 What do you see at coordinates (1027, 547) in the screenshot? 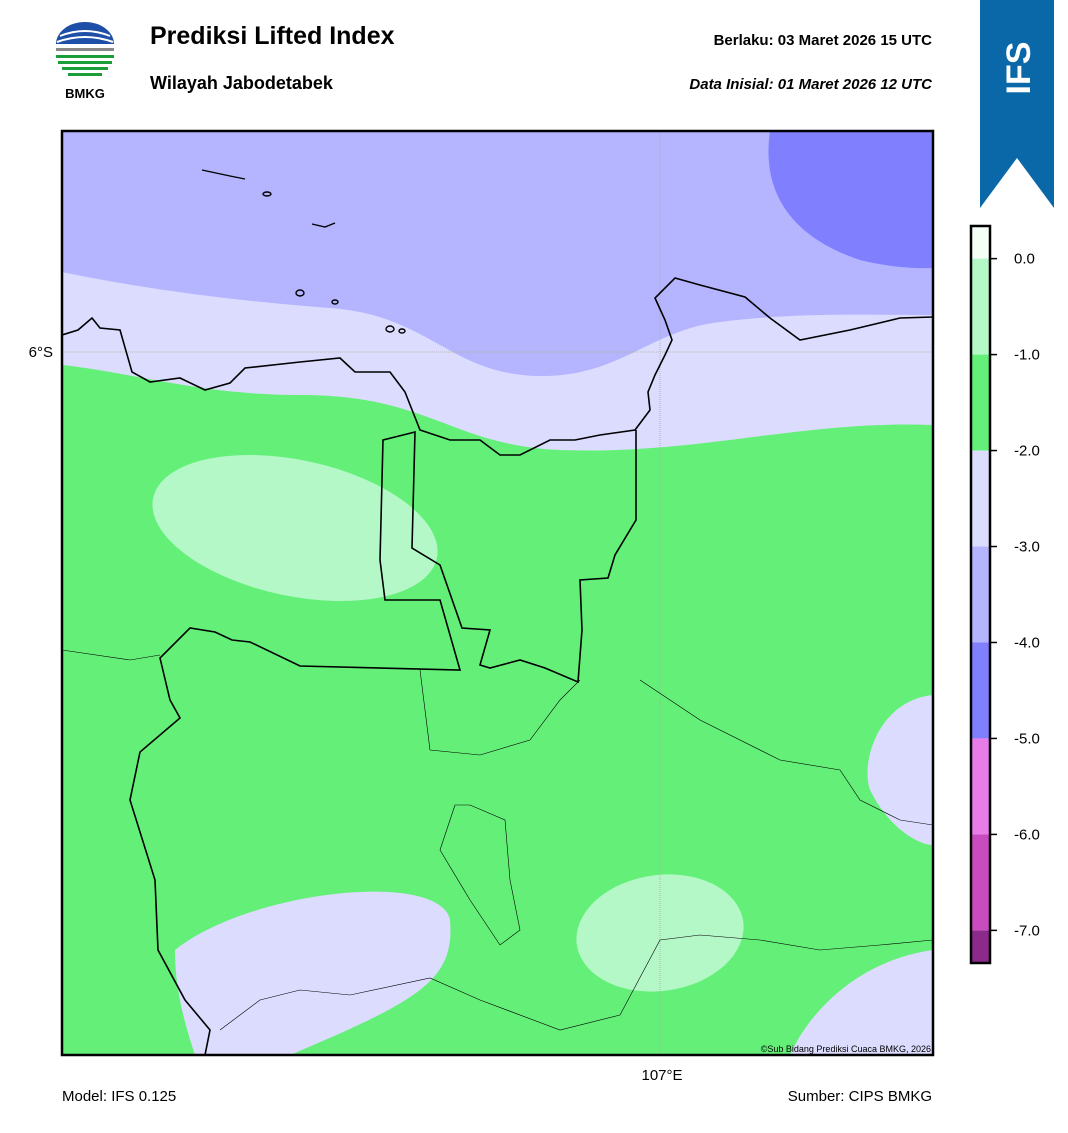
I see `colorbar-tick-label: -3.0` at bounding box center [1027, 547].